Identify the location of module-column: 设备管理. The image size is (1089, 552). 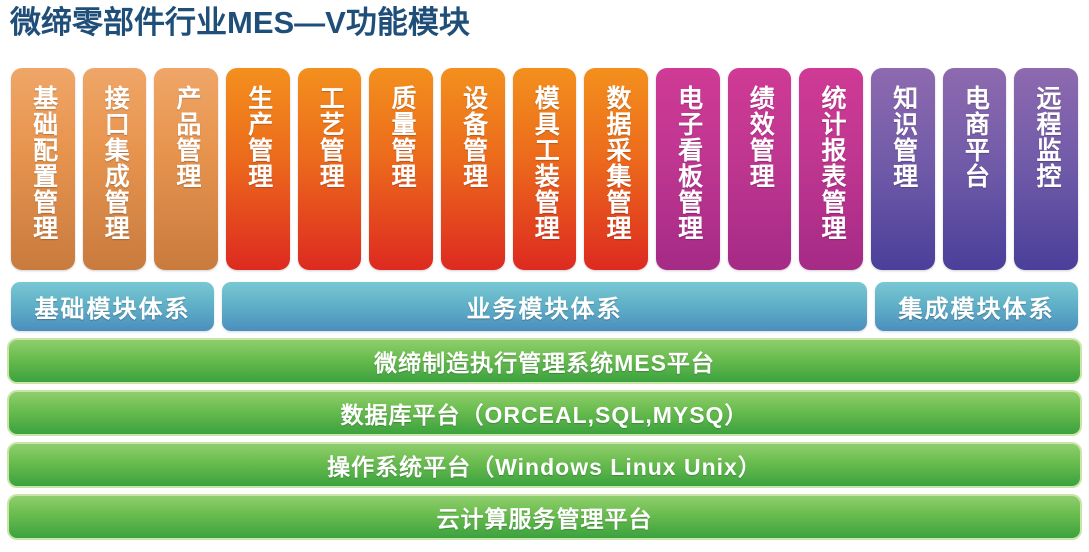
(473, 169).